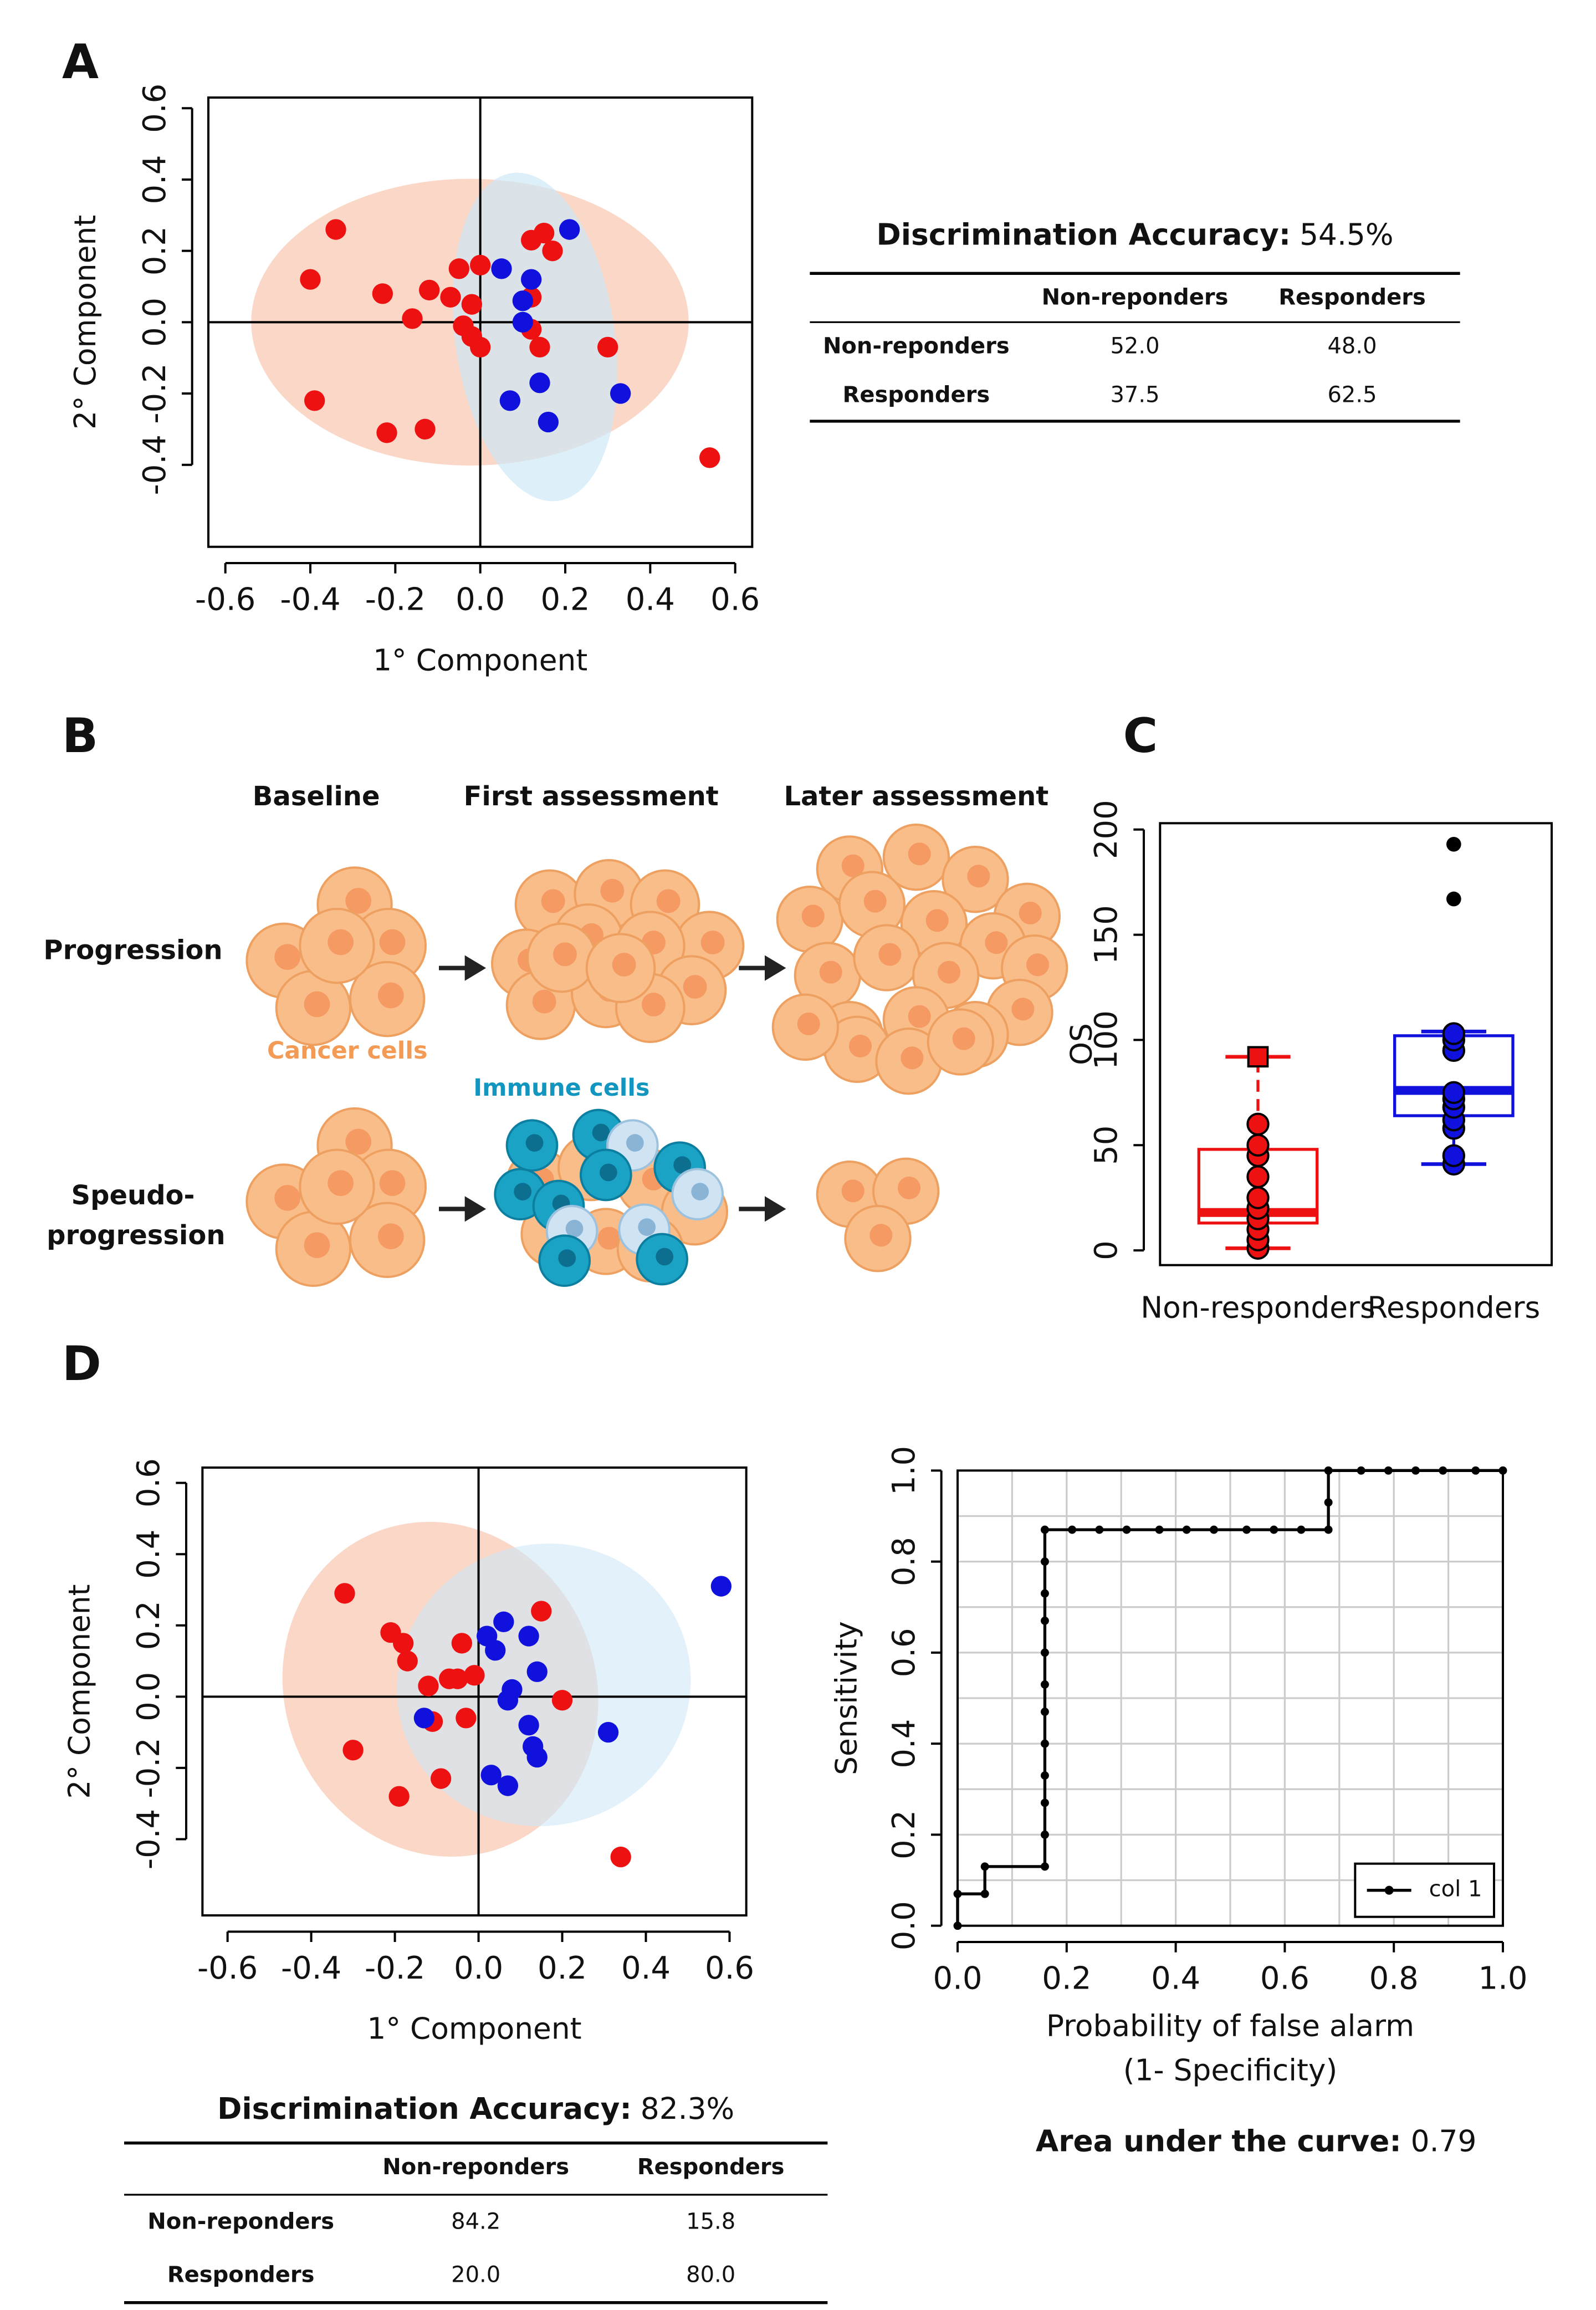 Image resolution: width=1596 pixels, height=2310 pixels. What do you see at coordinates (1134, 395) in the screenshot?
I see `table-cell: 37.5` at bounding box center [1134, 395].